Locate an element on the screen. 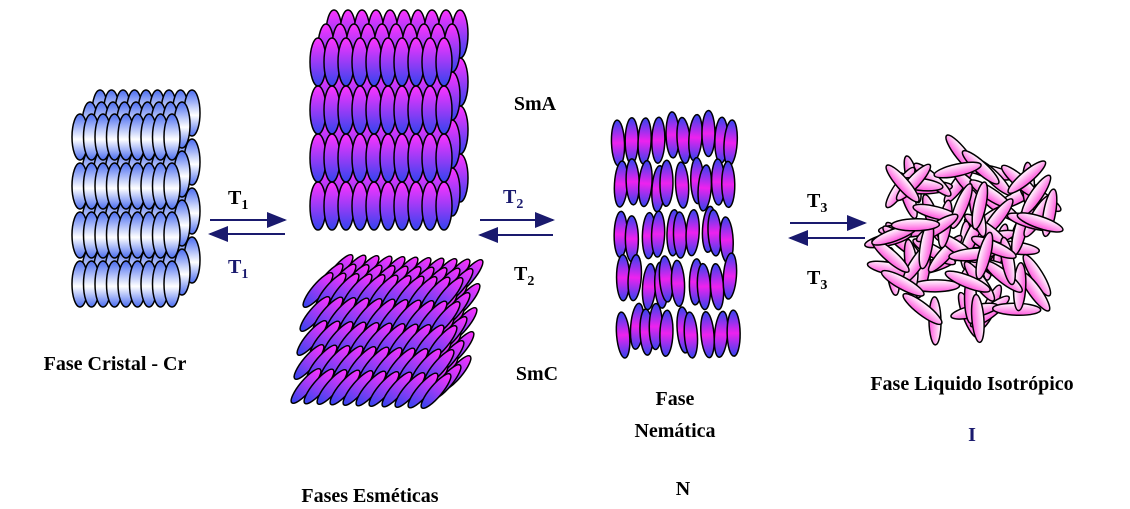  phase-label: SmA is located at coordinates (535, 104).